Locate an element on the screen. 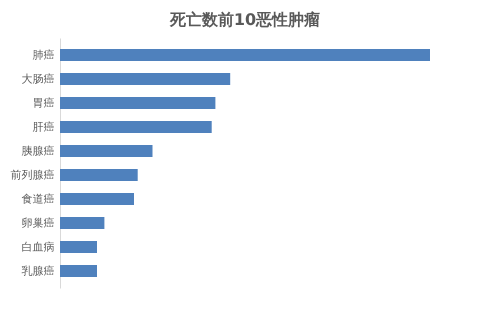 This screenshot has height=322, width=482. y-tick-label: 肺癌 is located at coordinates (43, 55).